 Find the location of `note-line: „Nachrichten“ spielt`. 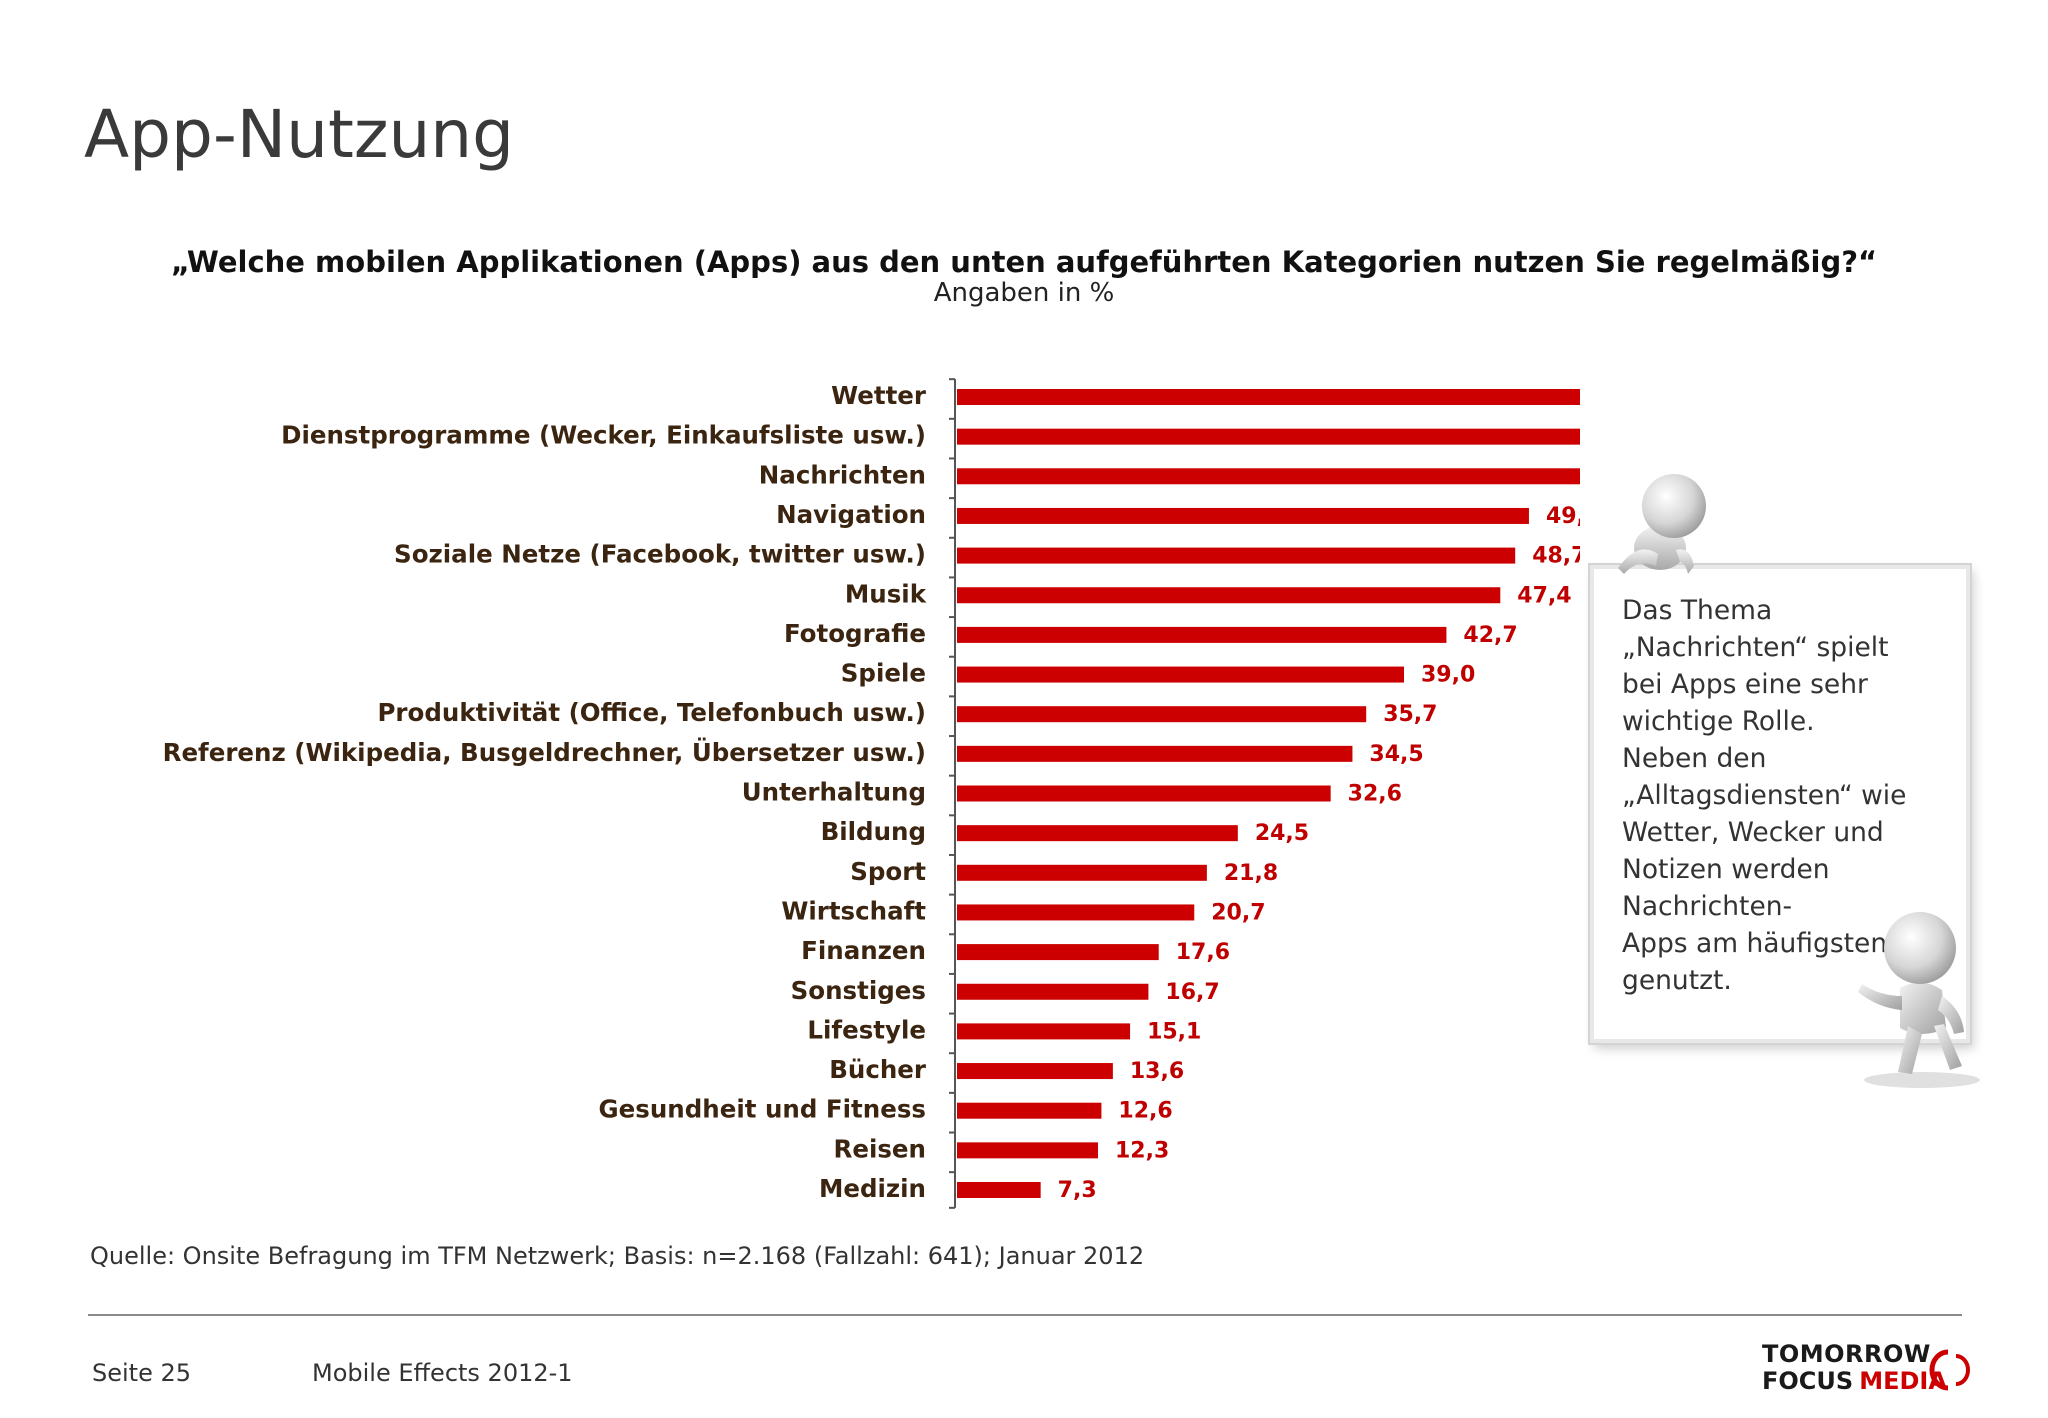

note-line: „Nachrichten“ spielt is located at coordinates (1755, 647).